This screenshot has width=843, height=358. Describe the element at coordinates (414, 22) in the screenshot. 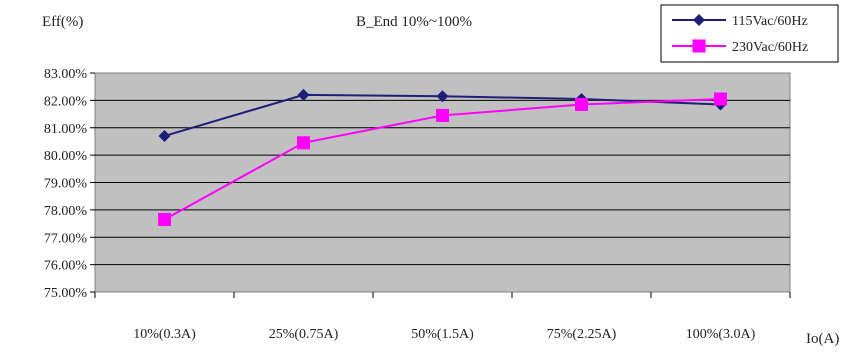

I see `chart-title: B_End 10%~100%` at that location.